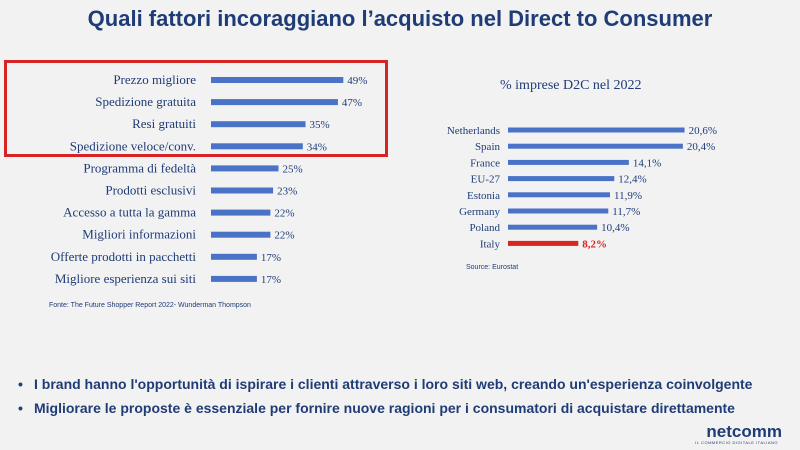 The image size is (800, 450). I want to click on category-label: Netherlands, so click(473, 131).